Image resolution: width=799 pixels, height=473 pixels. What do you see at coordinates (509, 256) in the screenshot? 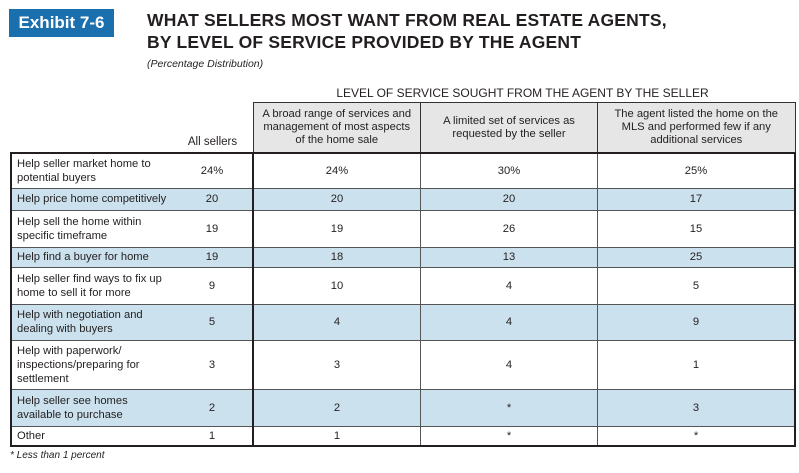
I see `cell-value: 13` at bounding box center [509, 256].